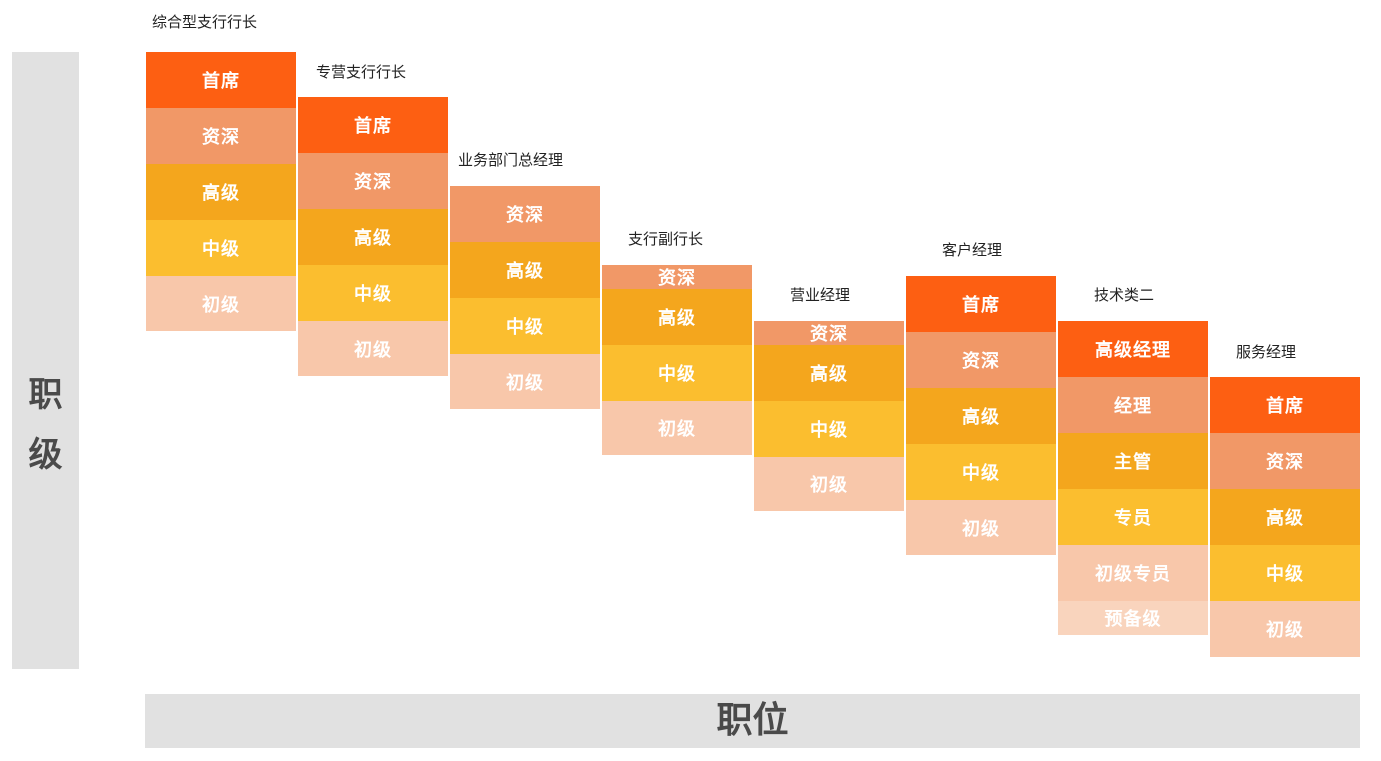 This screenshot has width=1381, height=761. Describe the element at coordinates (45, 425) in the screenshot. I see `y-axis-label: 职级` at that location.